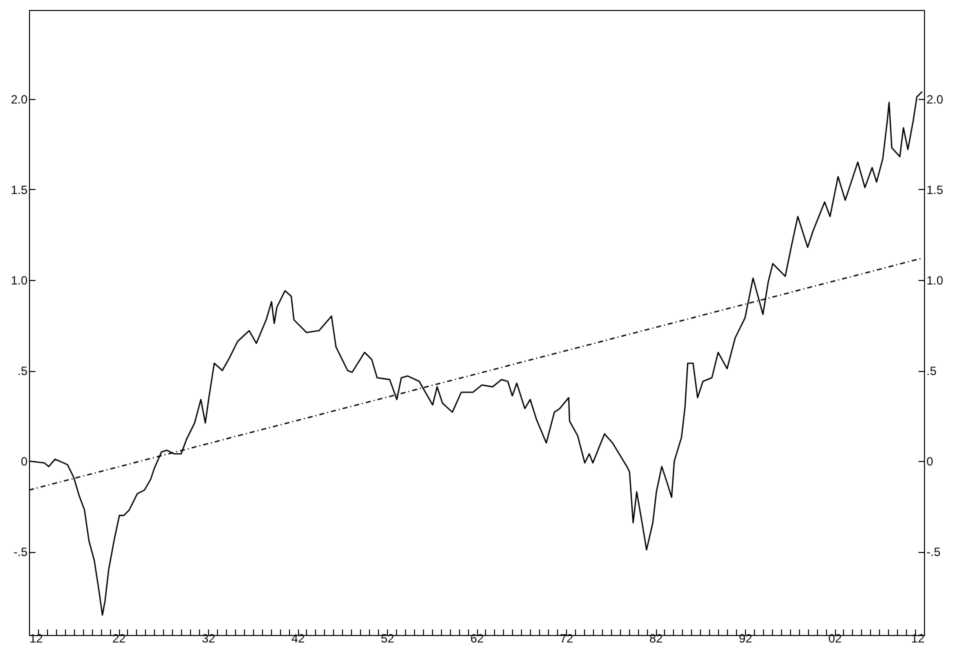 This screenshot has width=971, height=667. I want to click on y-tick-label: 1.0, so click(19, 280).